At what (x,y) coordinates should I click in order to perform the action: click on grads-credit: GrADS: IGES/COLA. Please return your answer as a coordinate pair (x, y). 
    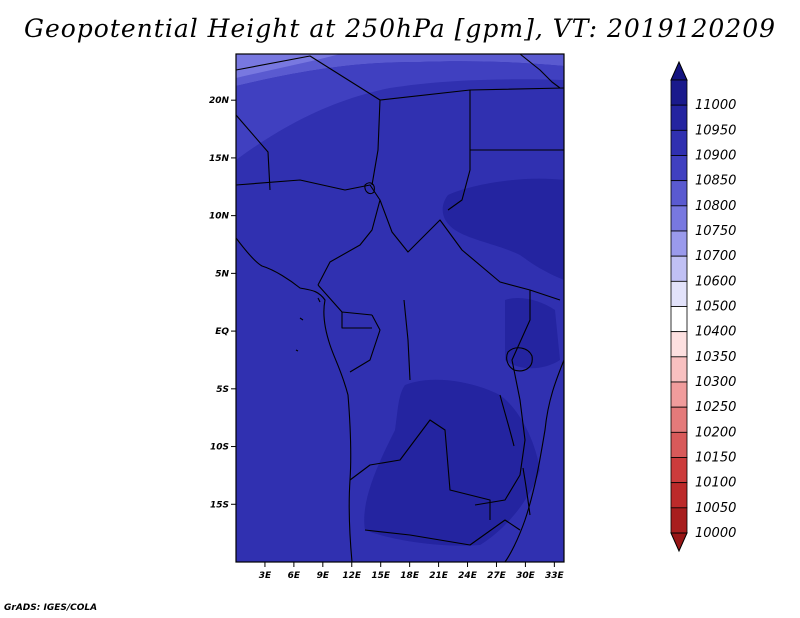
    Looking at the image, I should click on (51, 608).